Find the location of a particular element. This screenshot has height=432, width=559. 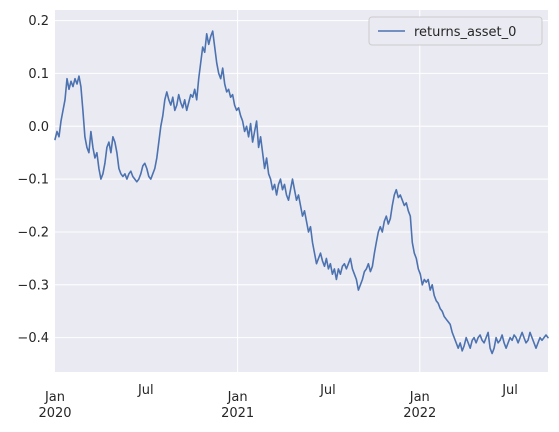

y-tick-label: 0.1 is located at coordinates (38, 74).